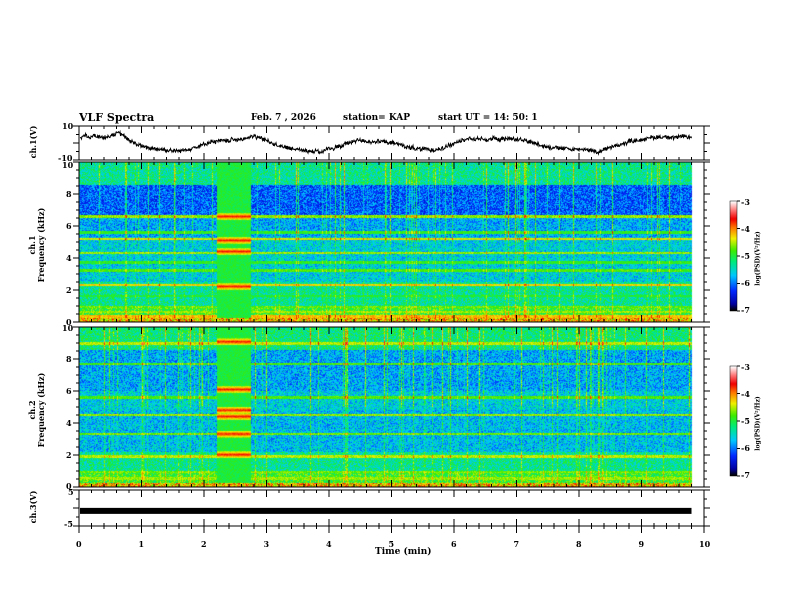 This screenshot has height=612, width=792. I want to click on x-tick-label-4: 4, so click(329, 544).